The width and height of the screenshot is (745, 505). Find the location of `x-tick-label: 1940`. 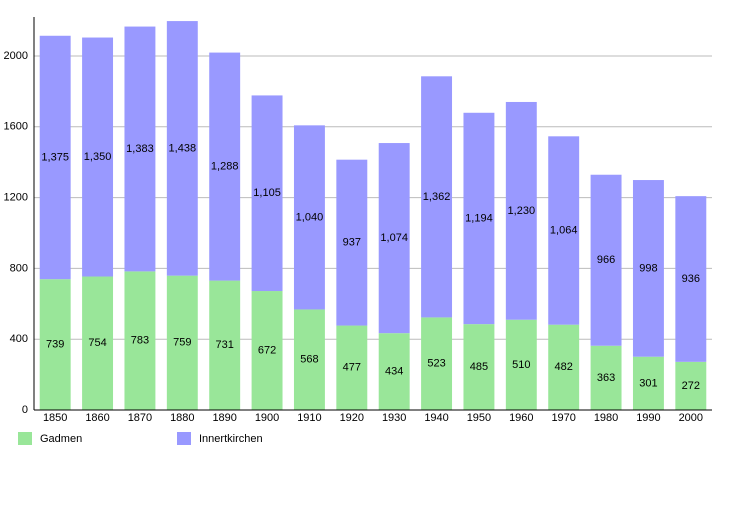

x-tick-label: 1940 is located at coordinates (436, 418).